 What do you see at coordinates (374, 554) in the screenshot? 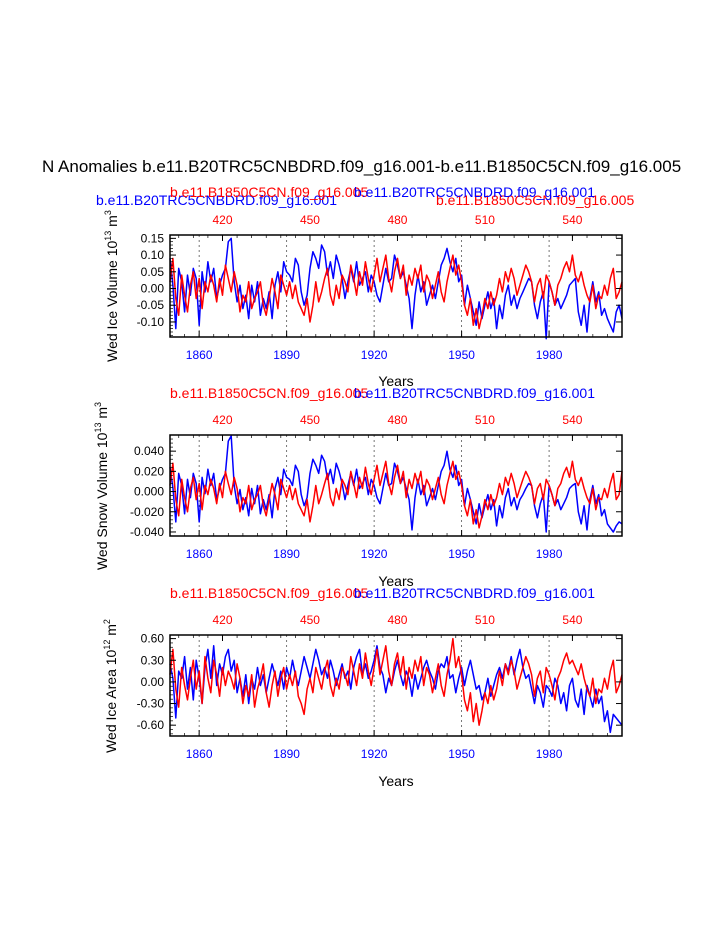
I see `panel-snow-volume-bottom-tick-label-2: 1920` at bounding box center [374, 554].